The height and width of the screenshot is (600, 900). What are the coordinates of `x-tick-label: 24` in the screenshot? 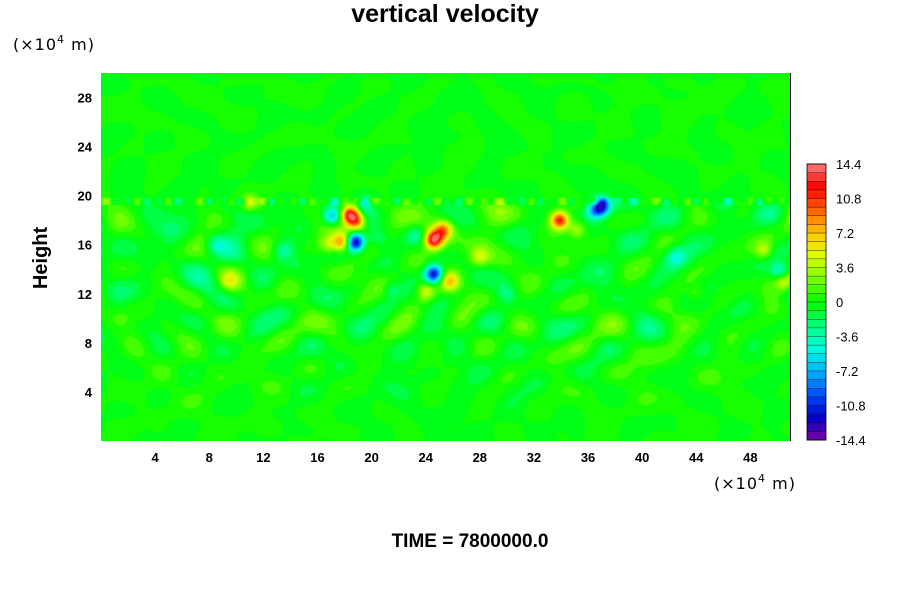 It's located at (425, 457).